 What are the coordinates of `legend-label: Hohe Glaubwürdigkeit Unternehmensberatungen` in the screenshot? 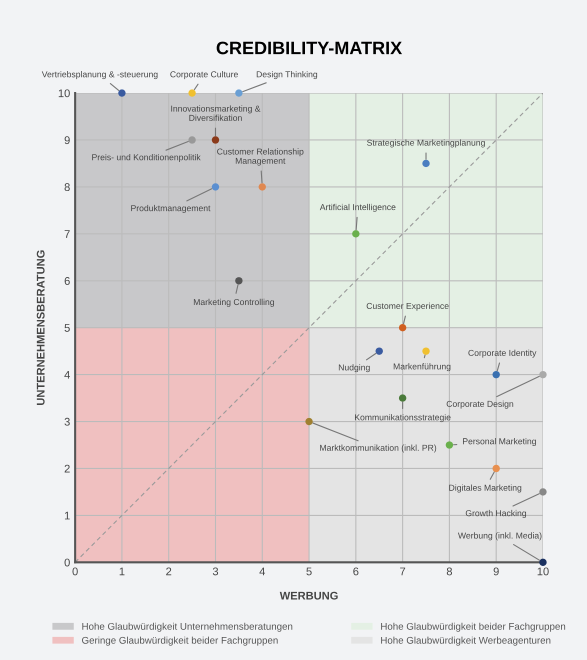 It's located at (187, 627).